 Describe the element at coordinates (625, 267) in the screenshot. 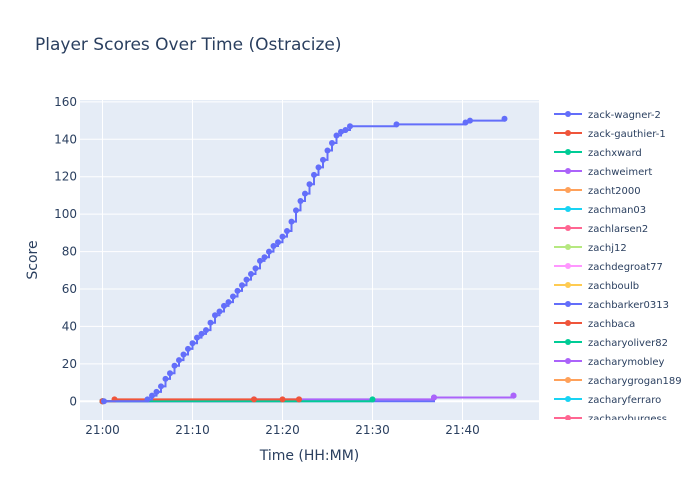

I see `legend-label: zachdegroat77` at that location.